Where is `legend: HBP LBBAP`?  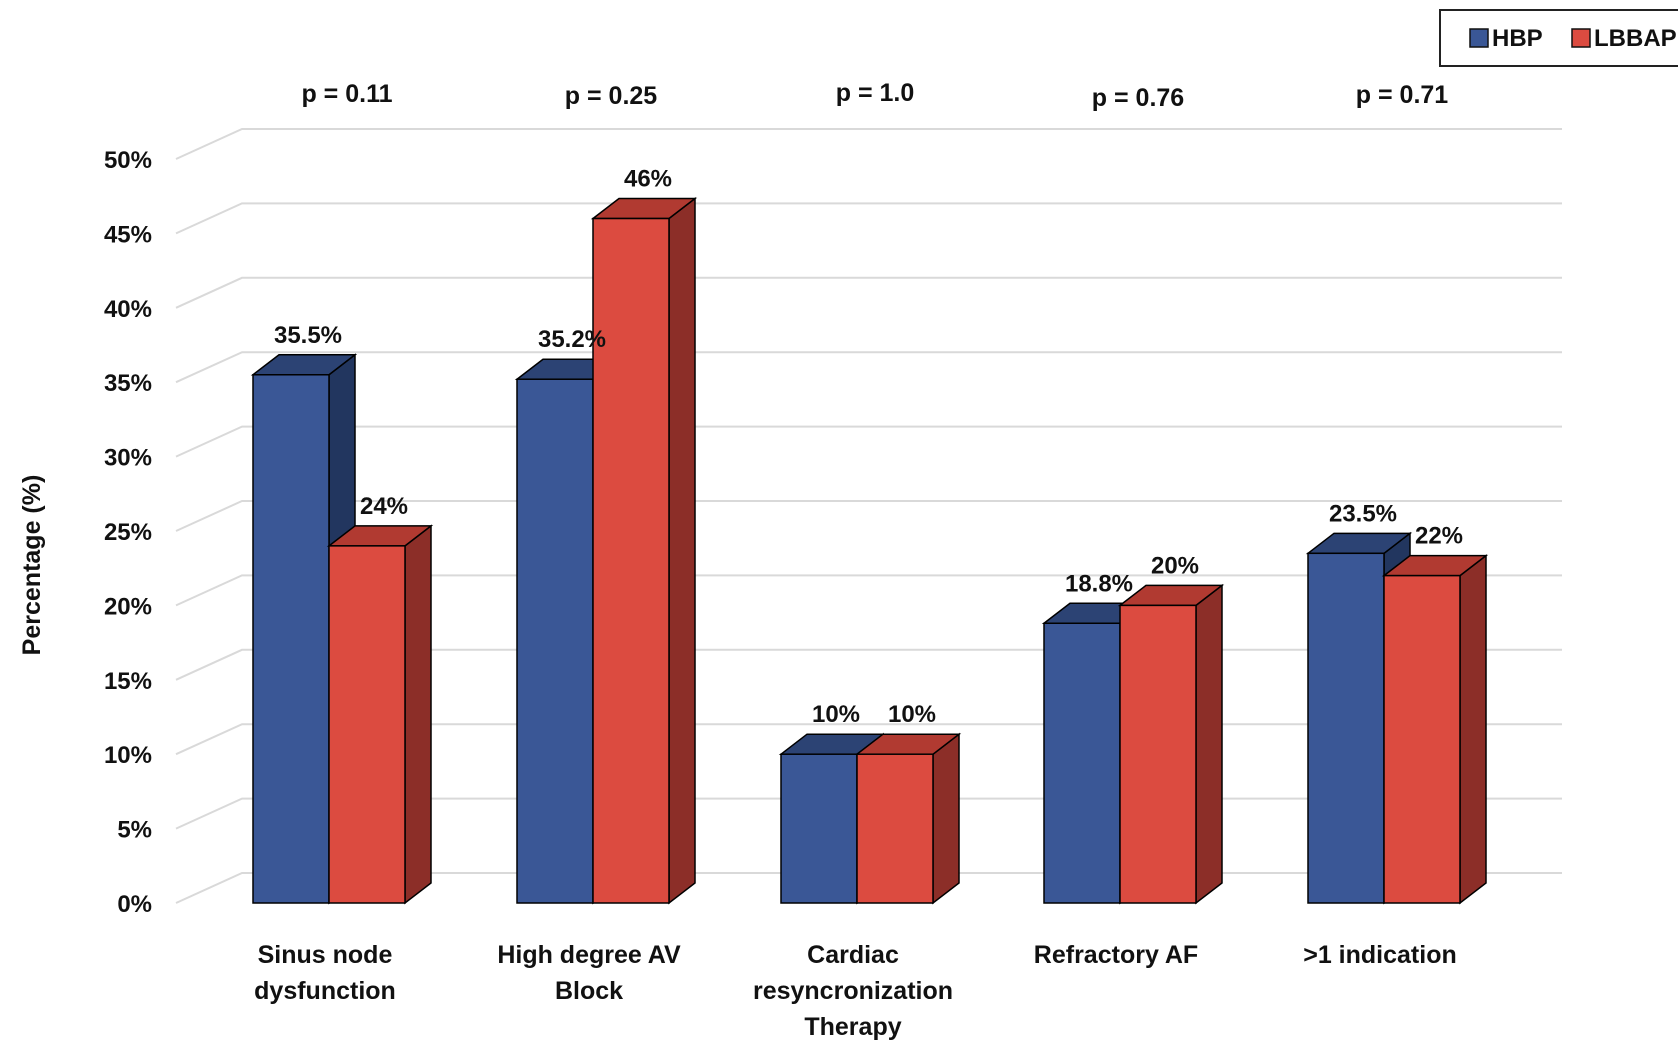 legend: HBP LBBAP is located at coordinates (1558, 38).